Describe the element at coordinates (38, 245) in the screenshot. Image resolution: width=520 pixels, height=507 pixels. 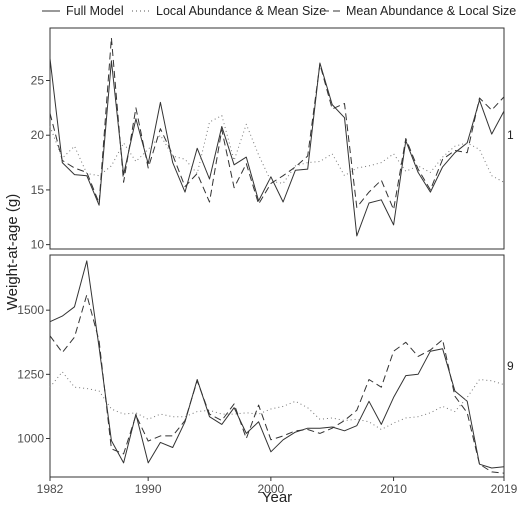
I see `y-tick-label: 10` at that location.